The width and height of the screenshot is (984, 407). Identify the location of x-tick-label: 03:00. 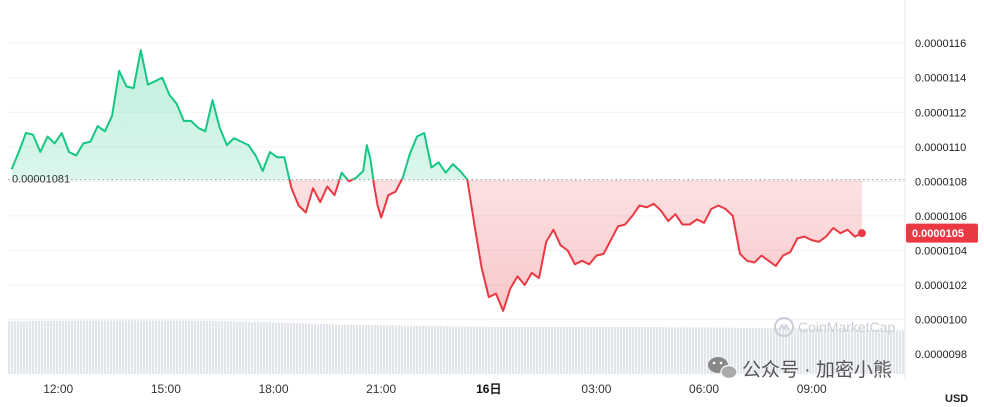
(596, 389).